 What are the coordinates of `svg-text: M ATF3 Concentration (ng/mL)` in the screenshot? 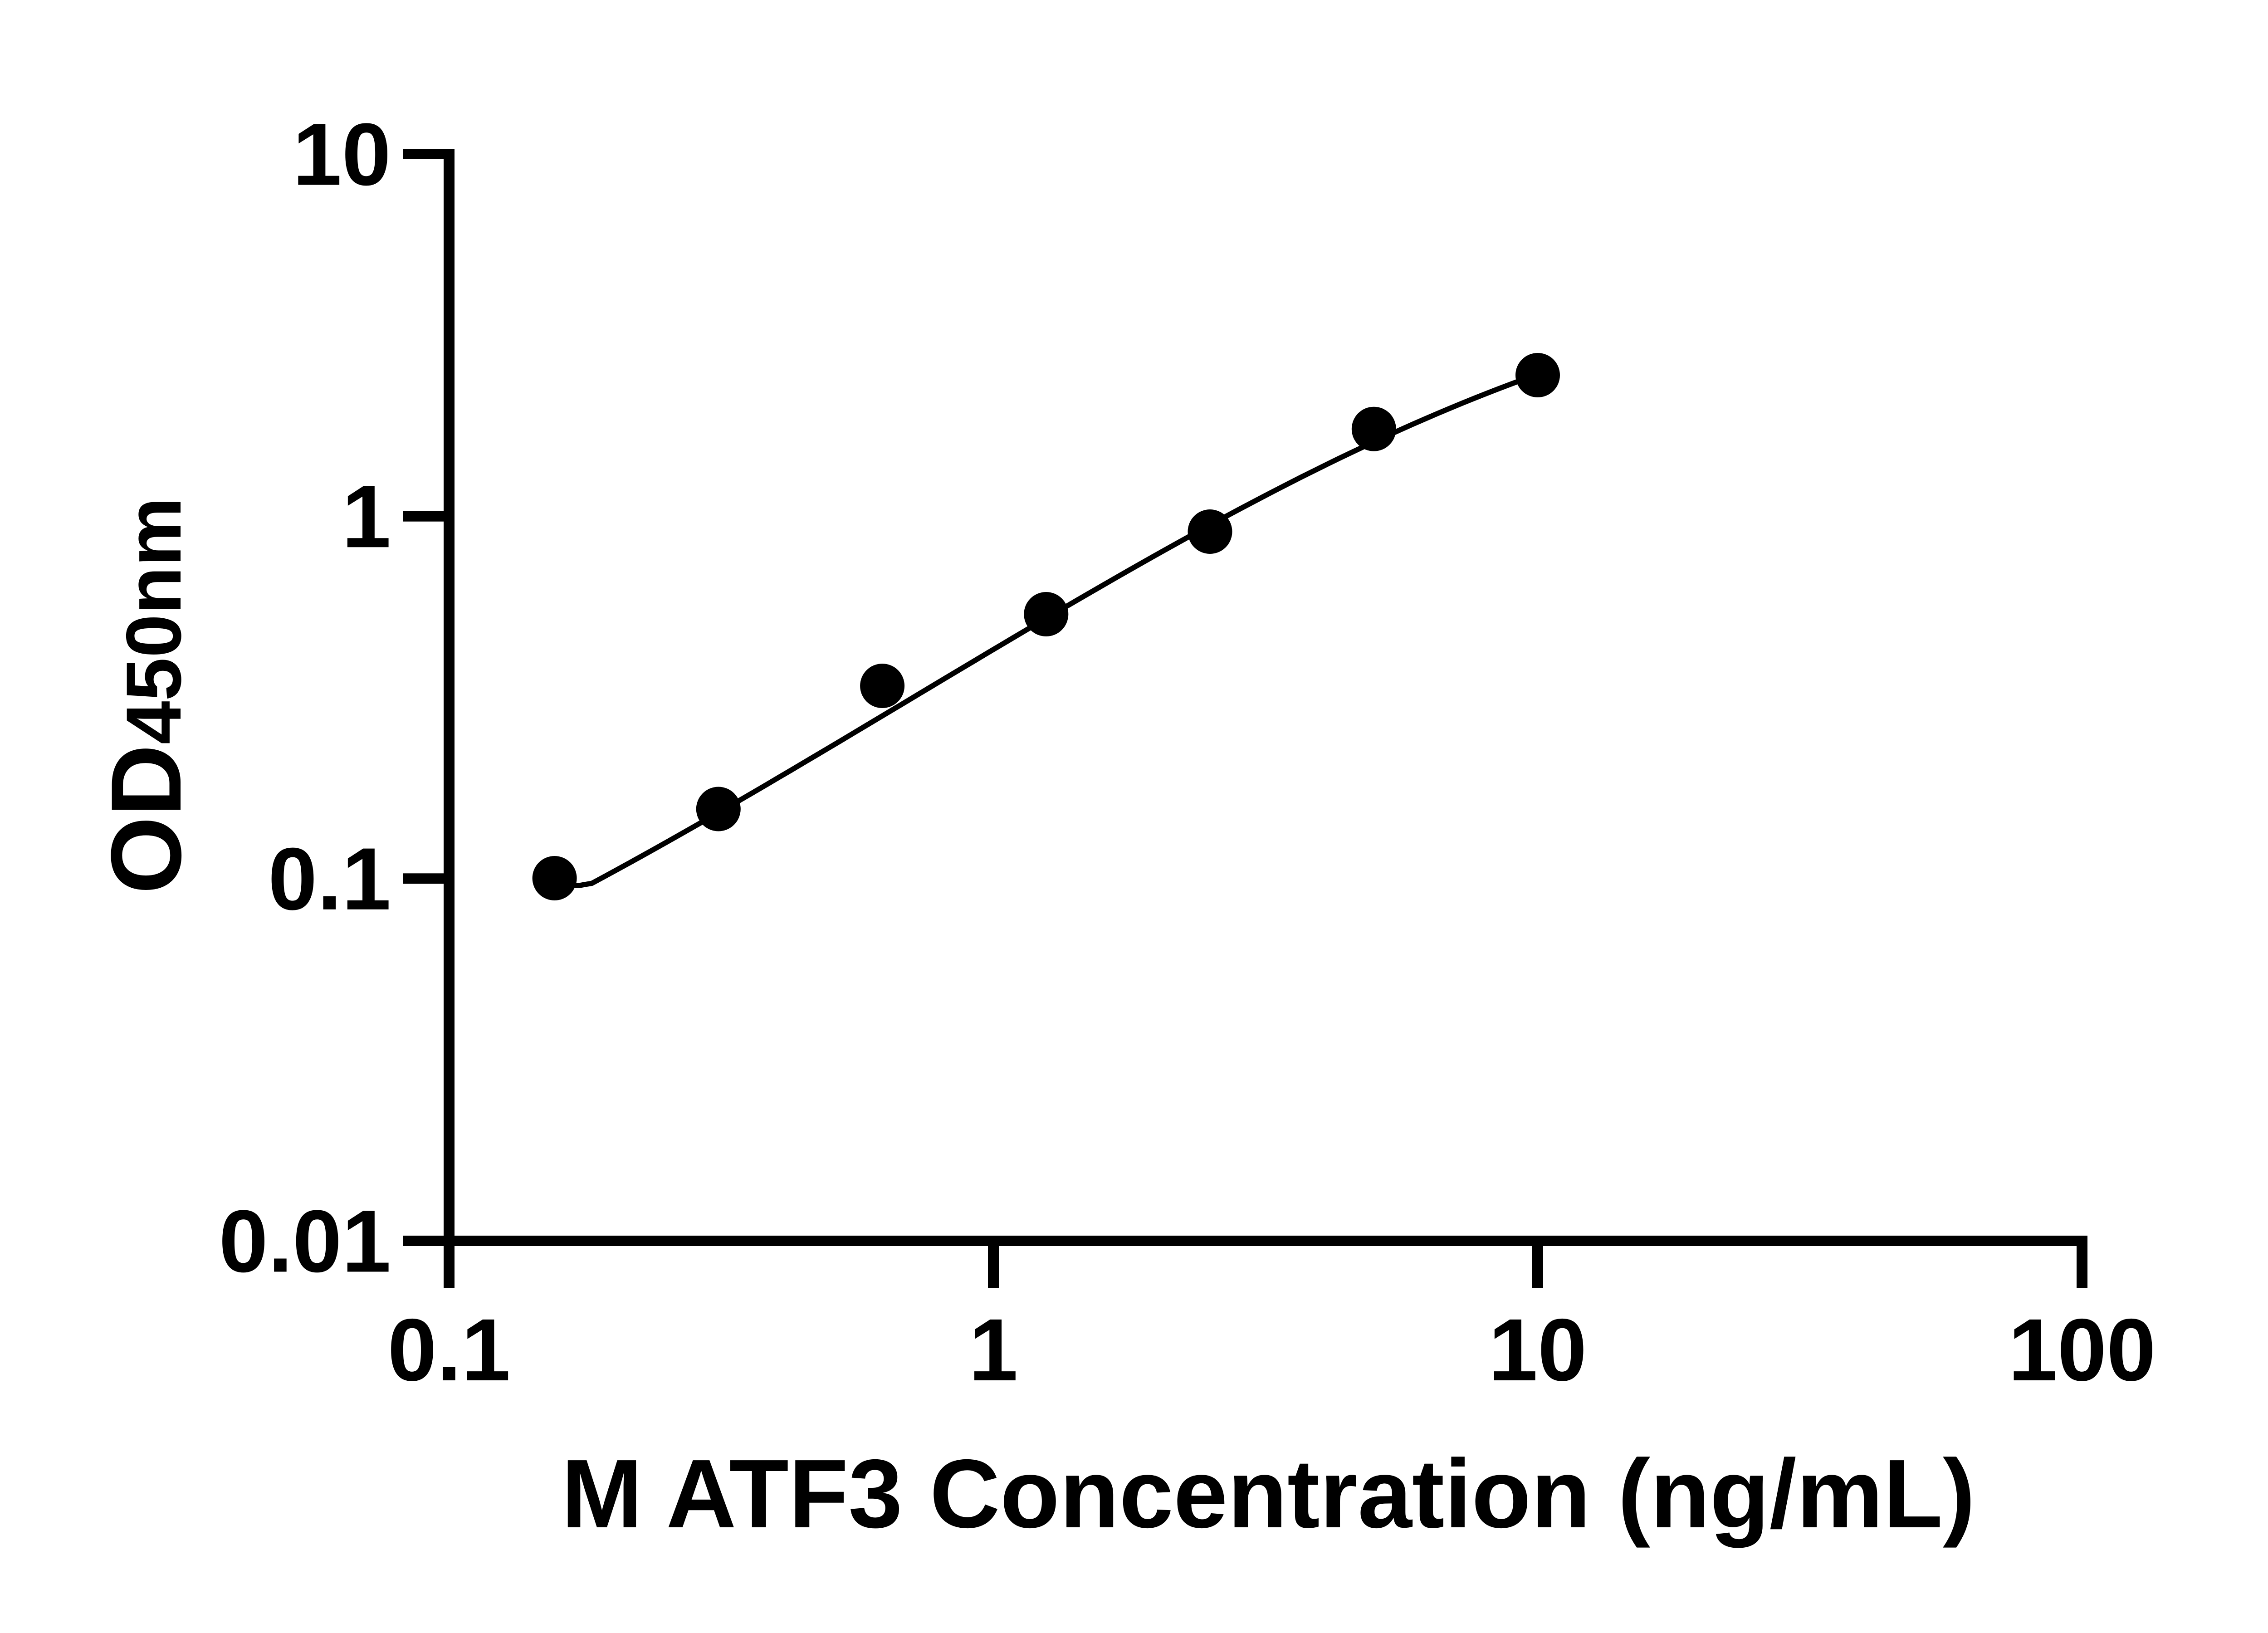 It's located at (1268, 1493).